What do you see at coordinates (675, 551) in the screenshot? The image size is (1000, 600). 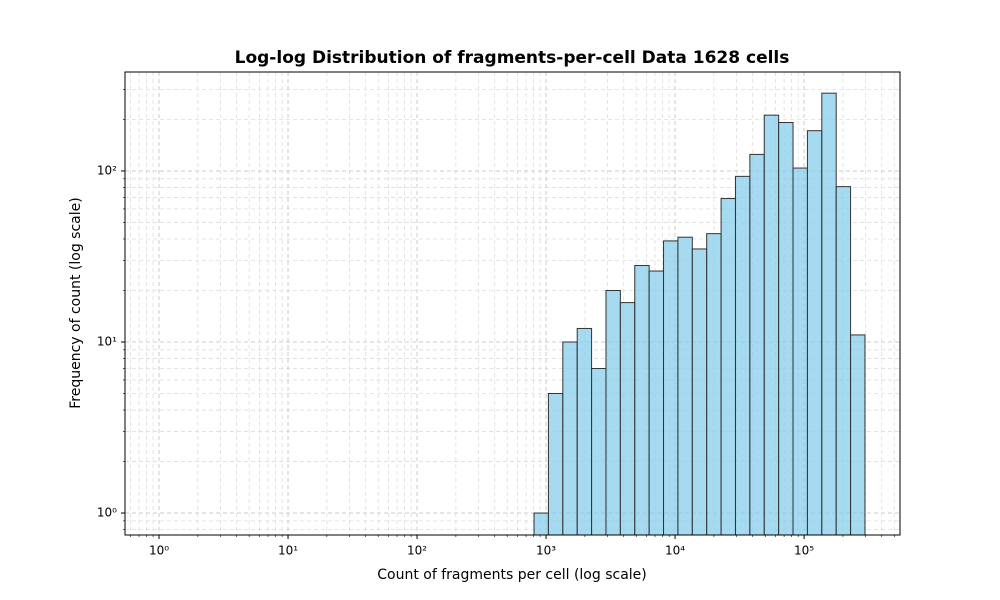 I see `x-tick-label: 10⁴` at bounding box center [675, 551].